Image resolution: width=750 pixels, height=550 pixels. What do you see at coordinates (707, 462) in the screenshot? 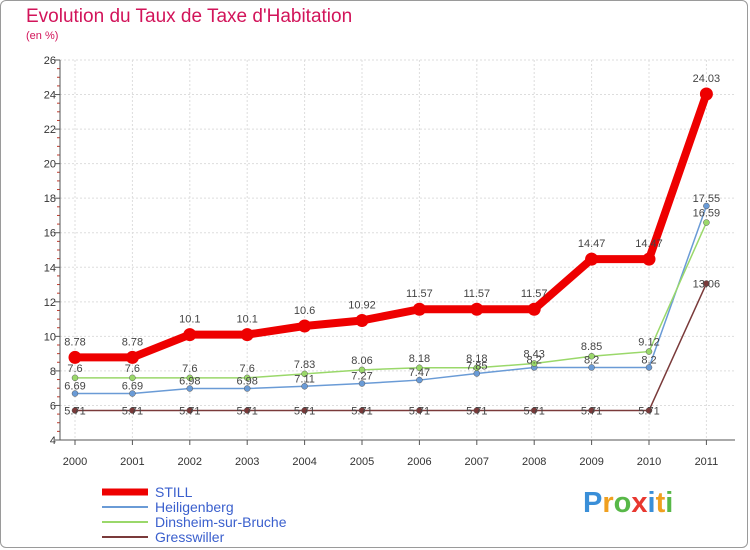
I see `x-tick-label: 2011` at bounding box center [707, 462].